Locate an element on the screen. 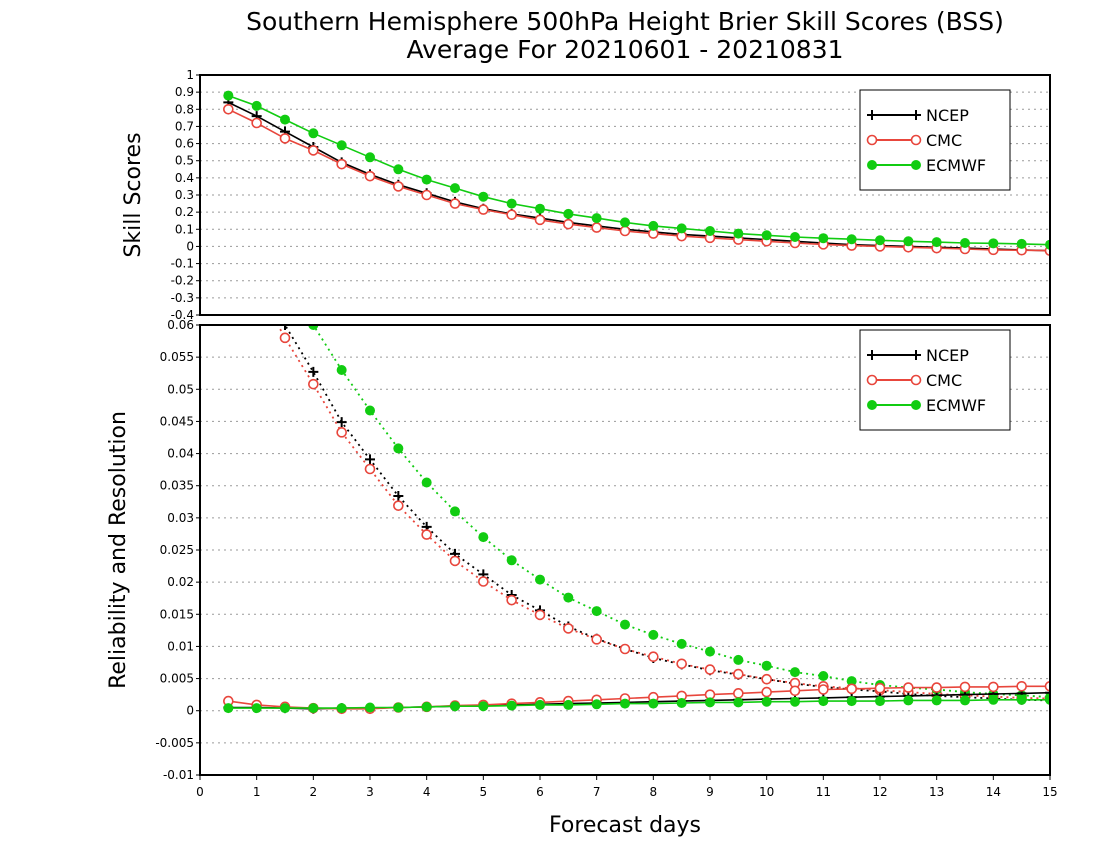 The height and width of the screenshot is (850, 1100). y-tick-label: 0.025 is located at coordinates (177, 550).